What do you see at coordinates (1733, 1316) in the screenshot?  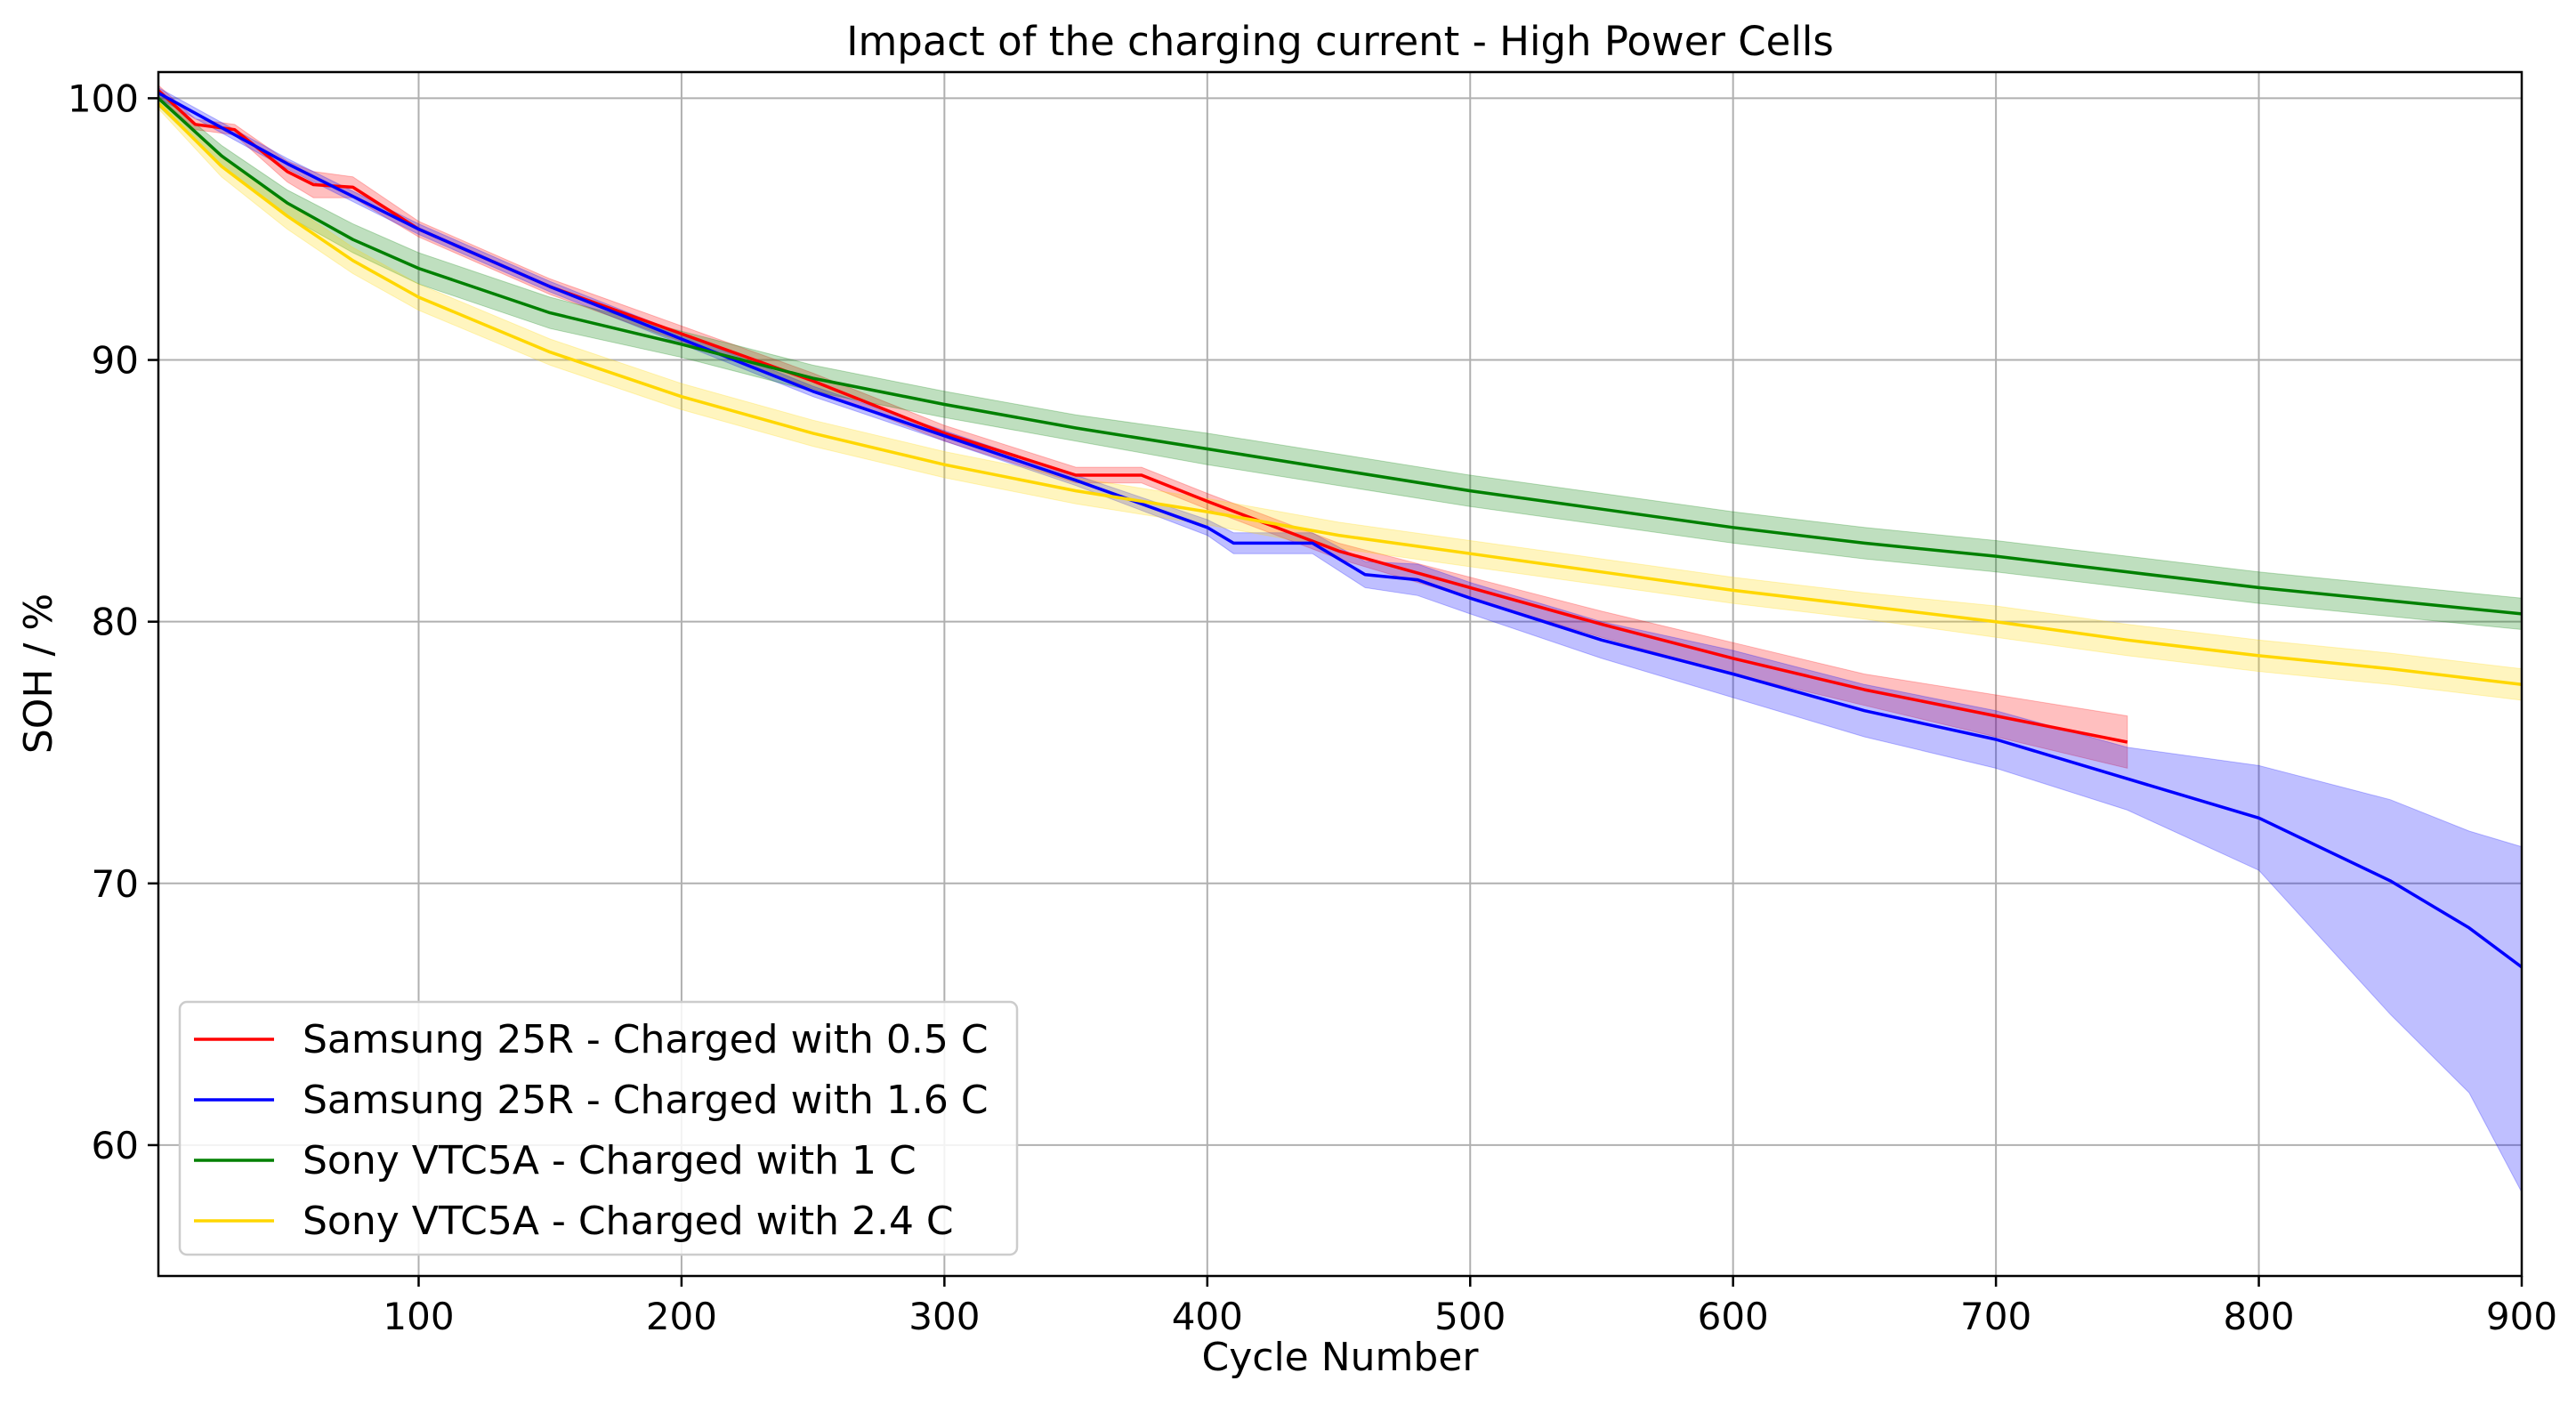 I see `x-tick-label: 600` at bounding box center [1733, 1316].